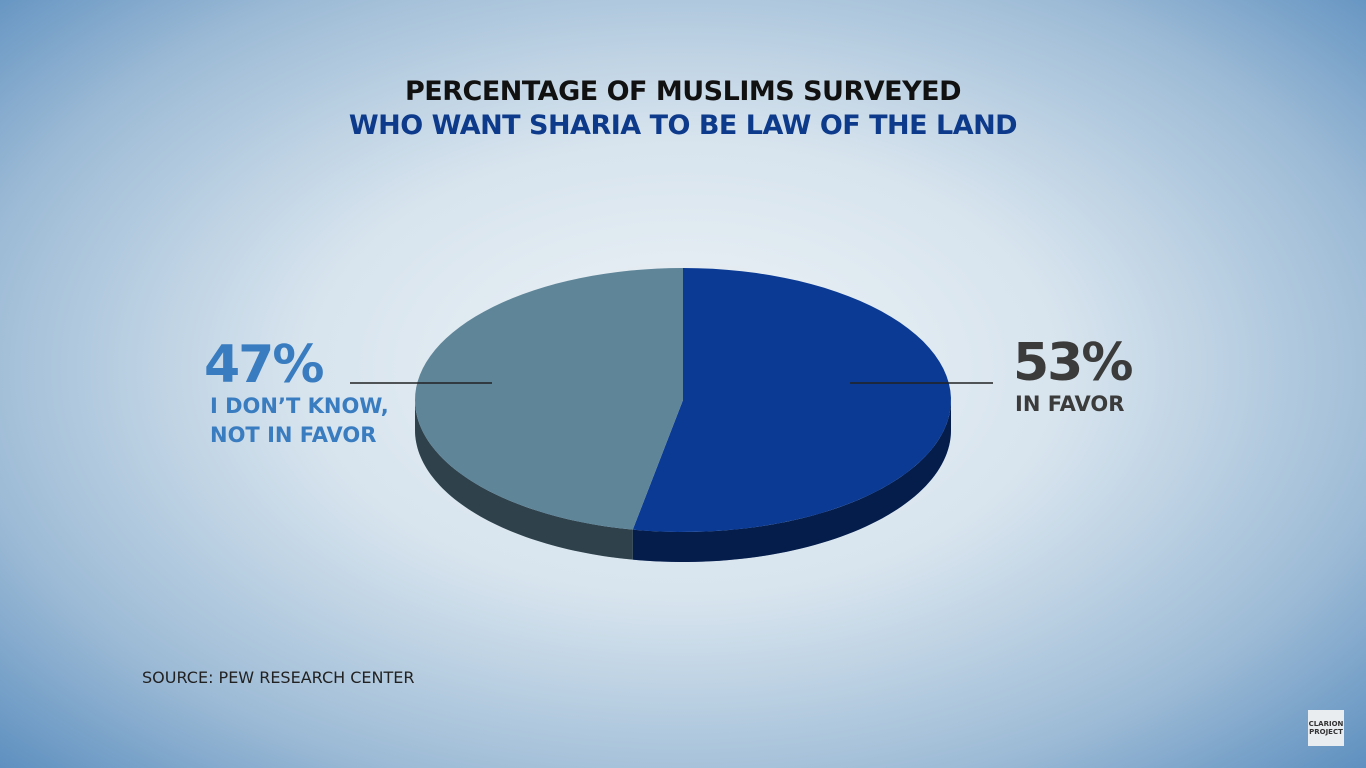  What do you see at coordinates (299, 420) in the screenshot?
I see `slice-label: I DON’T KNOW, NOT IN FAVOR` at bounding box center [299, 420].